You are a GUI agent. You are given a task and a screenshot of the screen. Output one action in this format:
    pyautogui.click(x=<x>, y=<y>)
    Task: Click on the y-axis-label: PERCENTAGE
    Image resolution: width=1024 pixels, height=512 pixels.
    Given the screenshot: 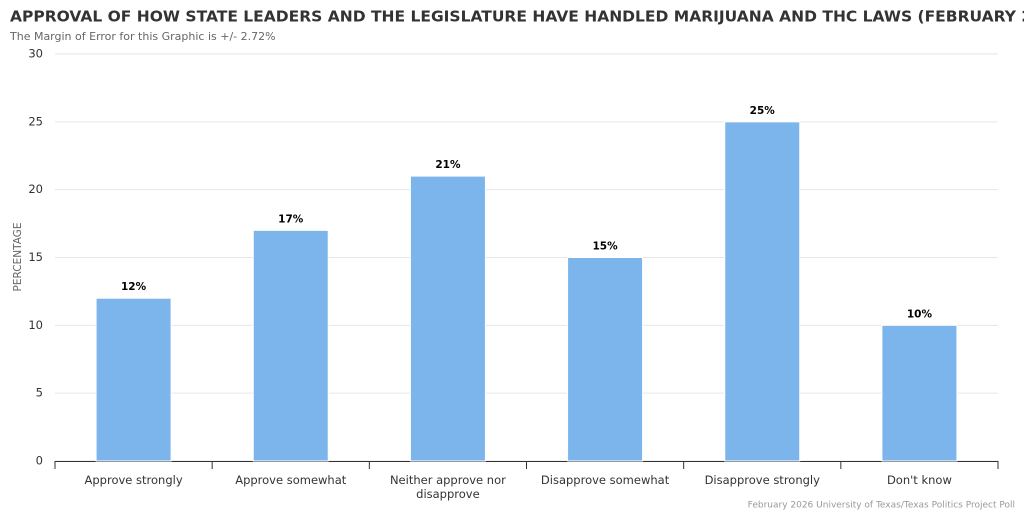 What is the action you would take?
    pyautogui.click(x=18, y=257)
    